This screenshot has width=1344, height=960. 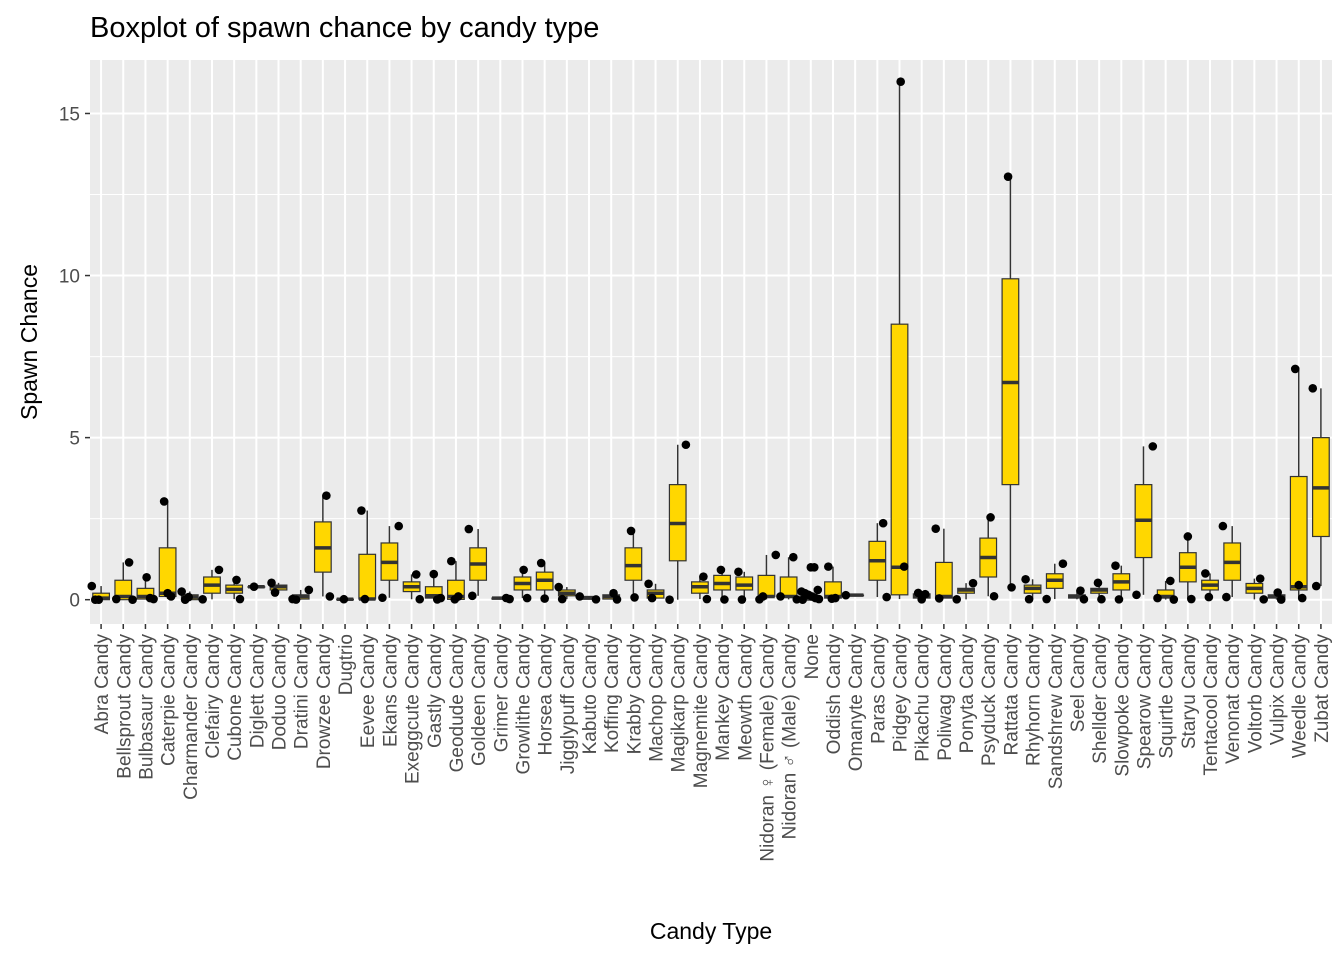 I want to click on x-tick-label: Exeggcute Candy, so click(x=413, y=709).